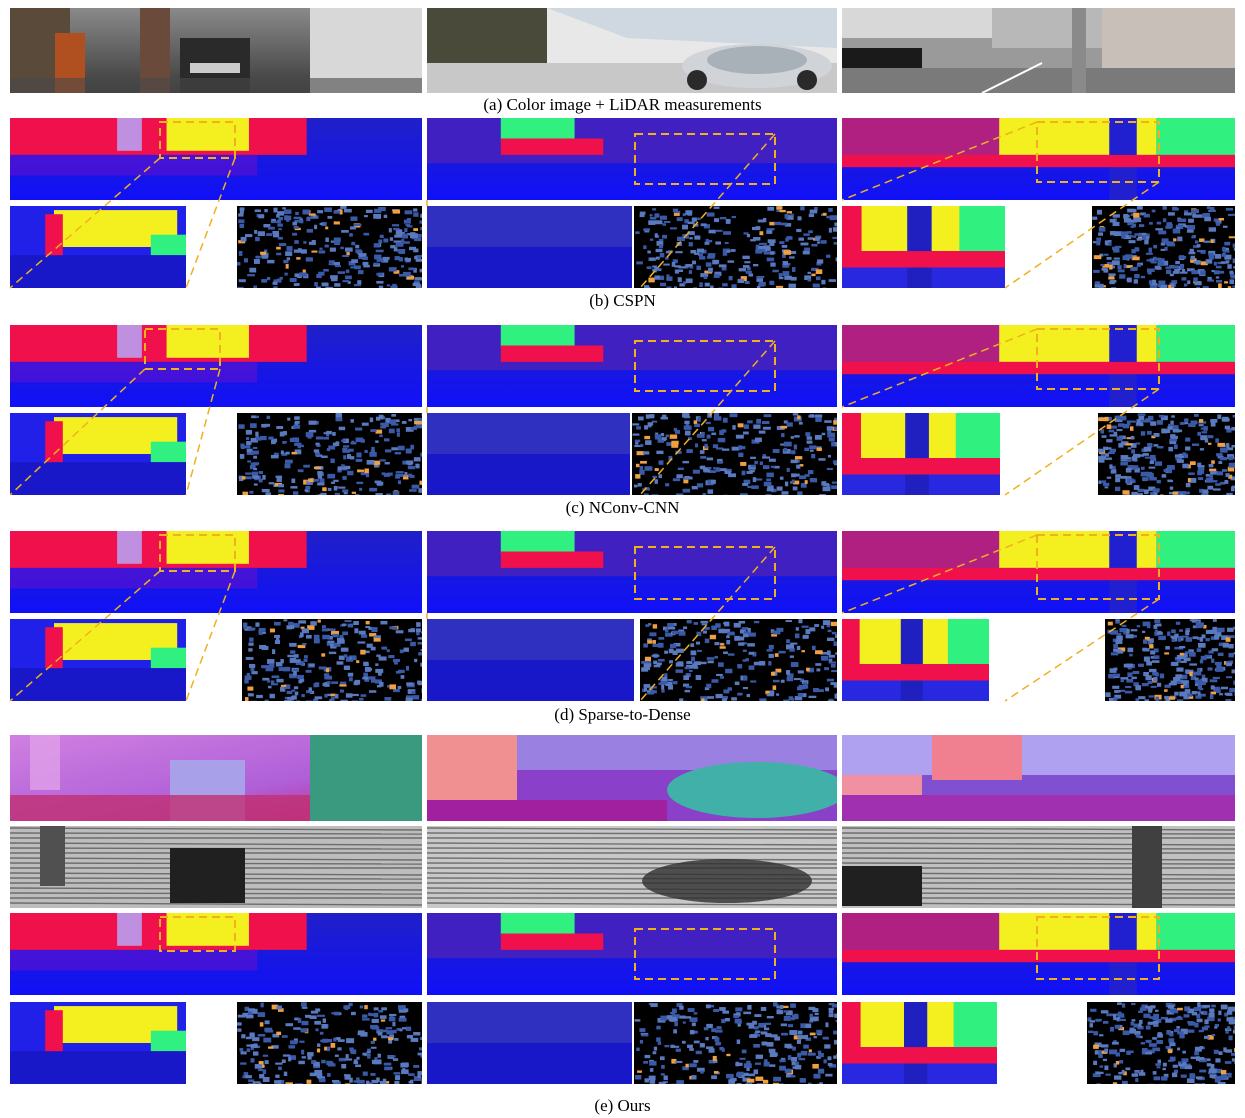 The width and height of the screenshot is (1245, 1118). What do you see at coordinates (622, 300) in the screenshot?
I see `caption-b: (b) CSPN` at bounding box center [622, 300].